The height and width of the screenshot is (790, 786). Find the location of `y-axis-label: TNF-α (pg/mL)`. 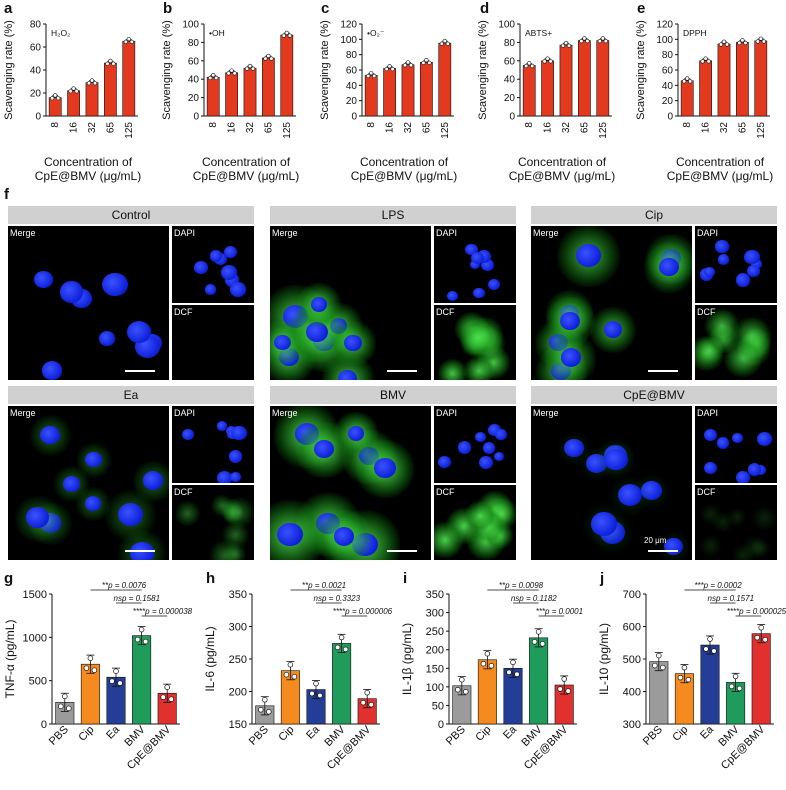

y-axis-label: TNF-α (pg/mL) is located at coordinates (10, 659).